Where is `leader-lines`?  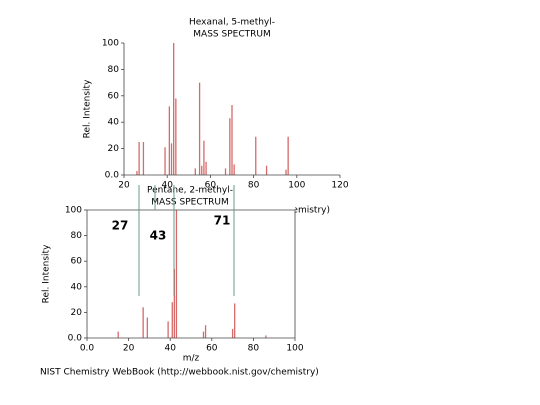 leader-lines is located at coordinates (186, 240).